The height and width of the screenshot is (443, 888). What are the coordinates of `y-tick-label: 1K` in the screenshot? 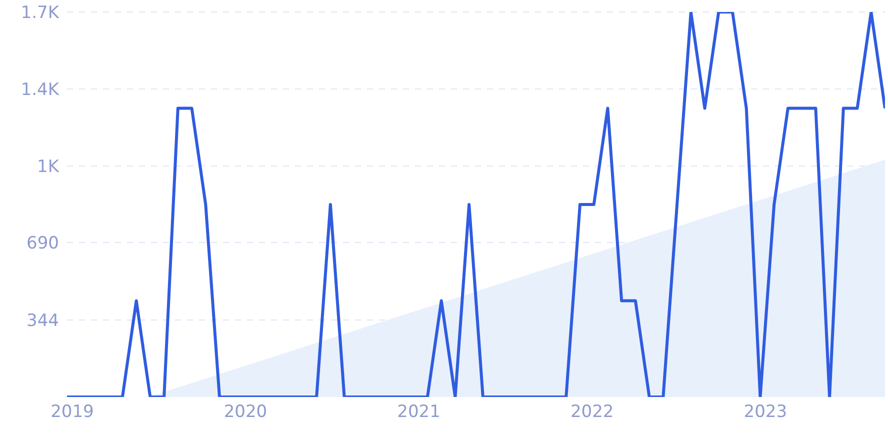 It's located at (48, 167).